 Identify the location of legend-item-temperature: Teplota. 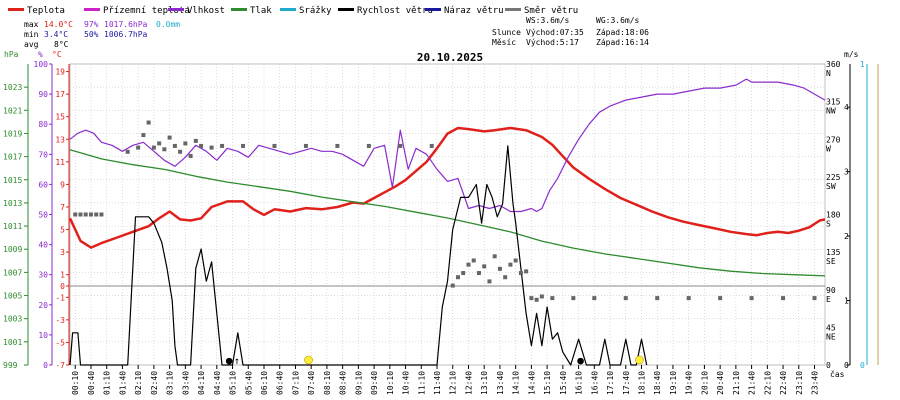
(36, 11).